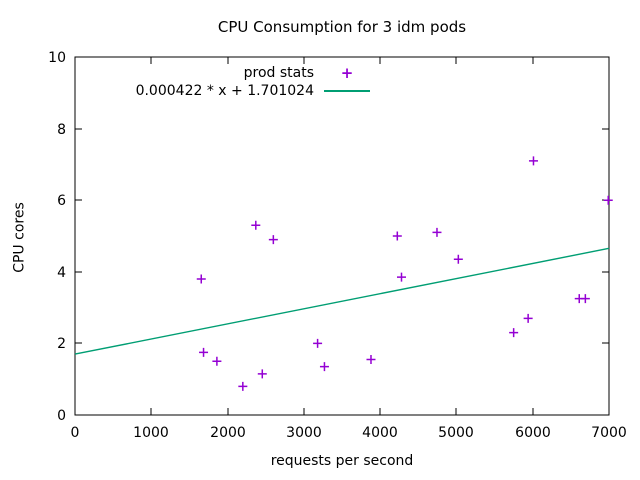 The height and width of the screenshot is (480, 640). I want to click on x-tick-label: 2000, so click(228, 433).